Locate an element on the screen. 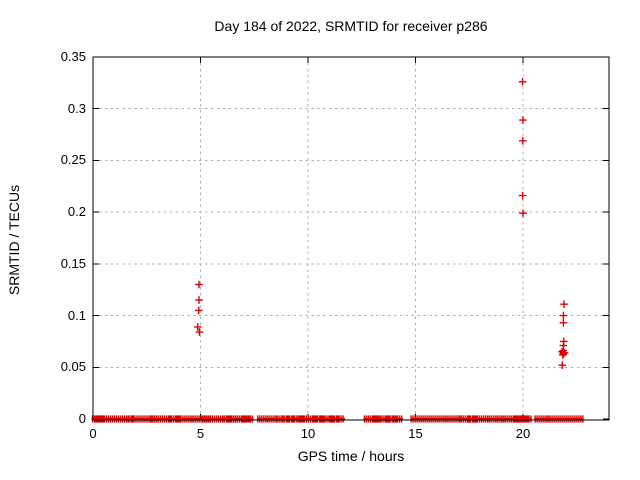  baseline-band-markers is located at coordinates (337, 419).